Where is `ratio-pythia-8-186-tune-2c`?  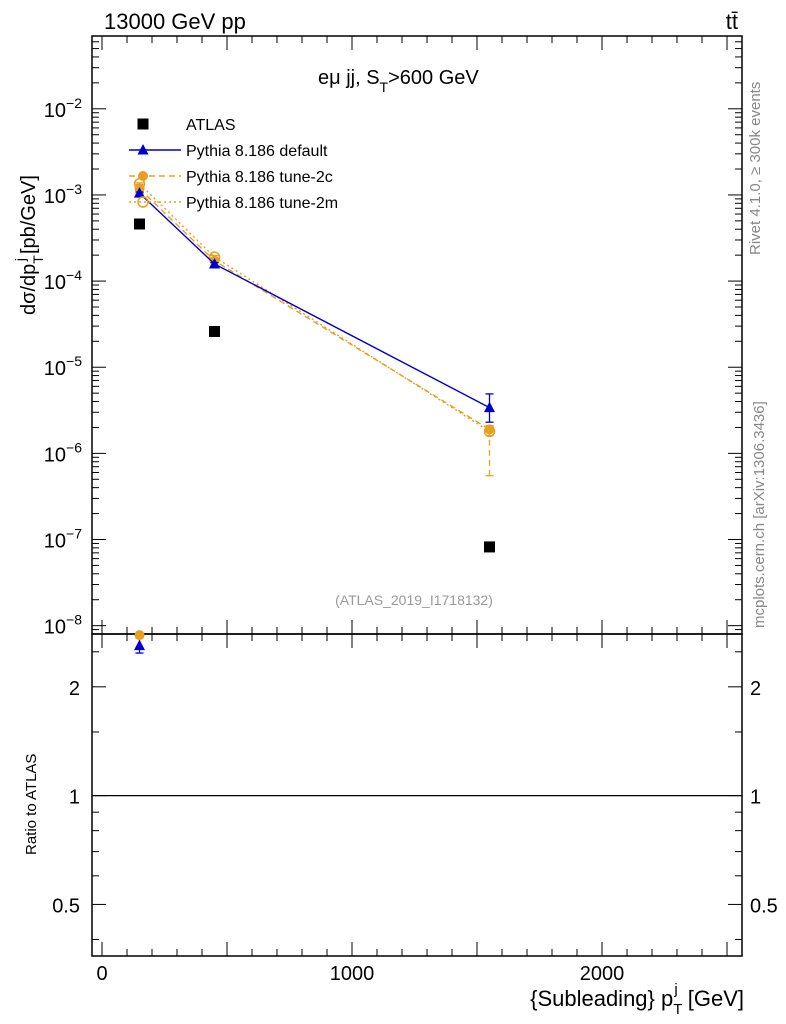 ratio-pythia-8-186-tune-2c is located at coordinates (139, 635).